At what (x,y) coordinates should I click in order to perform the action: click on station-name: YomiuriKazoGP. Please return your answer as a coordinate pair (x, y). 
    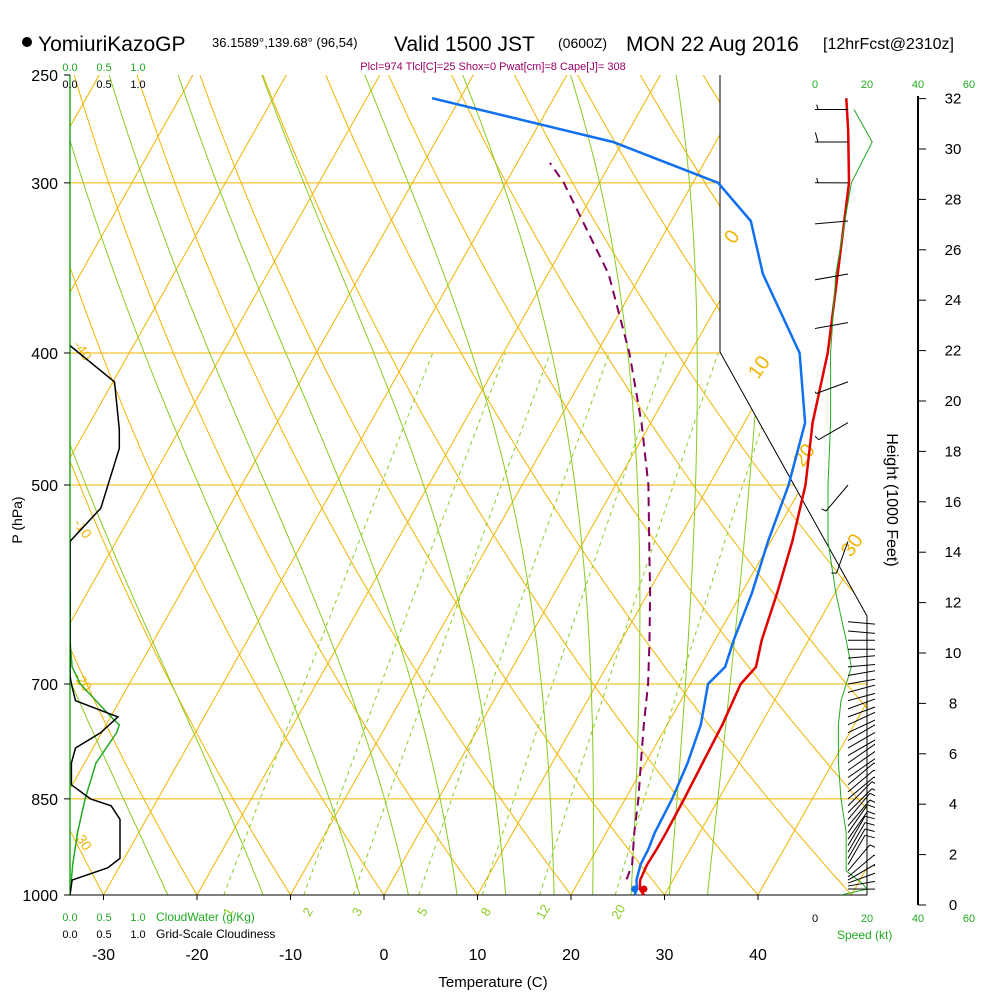
    Looking at the image, I should click on (111, 44).